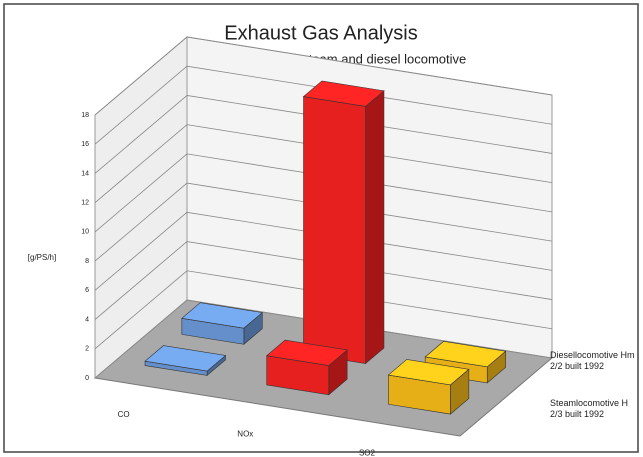 Image resolution: width=643 pixels, height=457 pixels. What do you see at coordinates (87, 319) in the screenshot?
I see `y-tick-label: 4` at bounding box center [87, 319].